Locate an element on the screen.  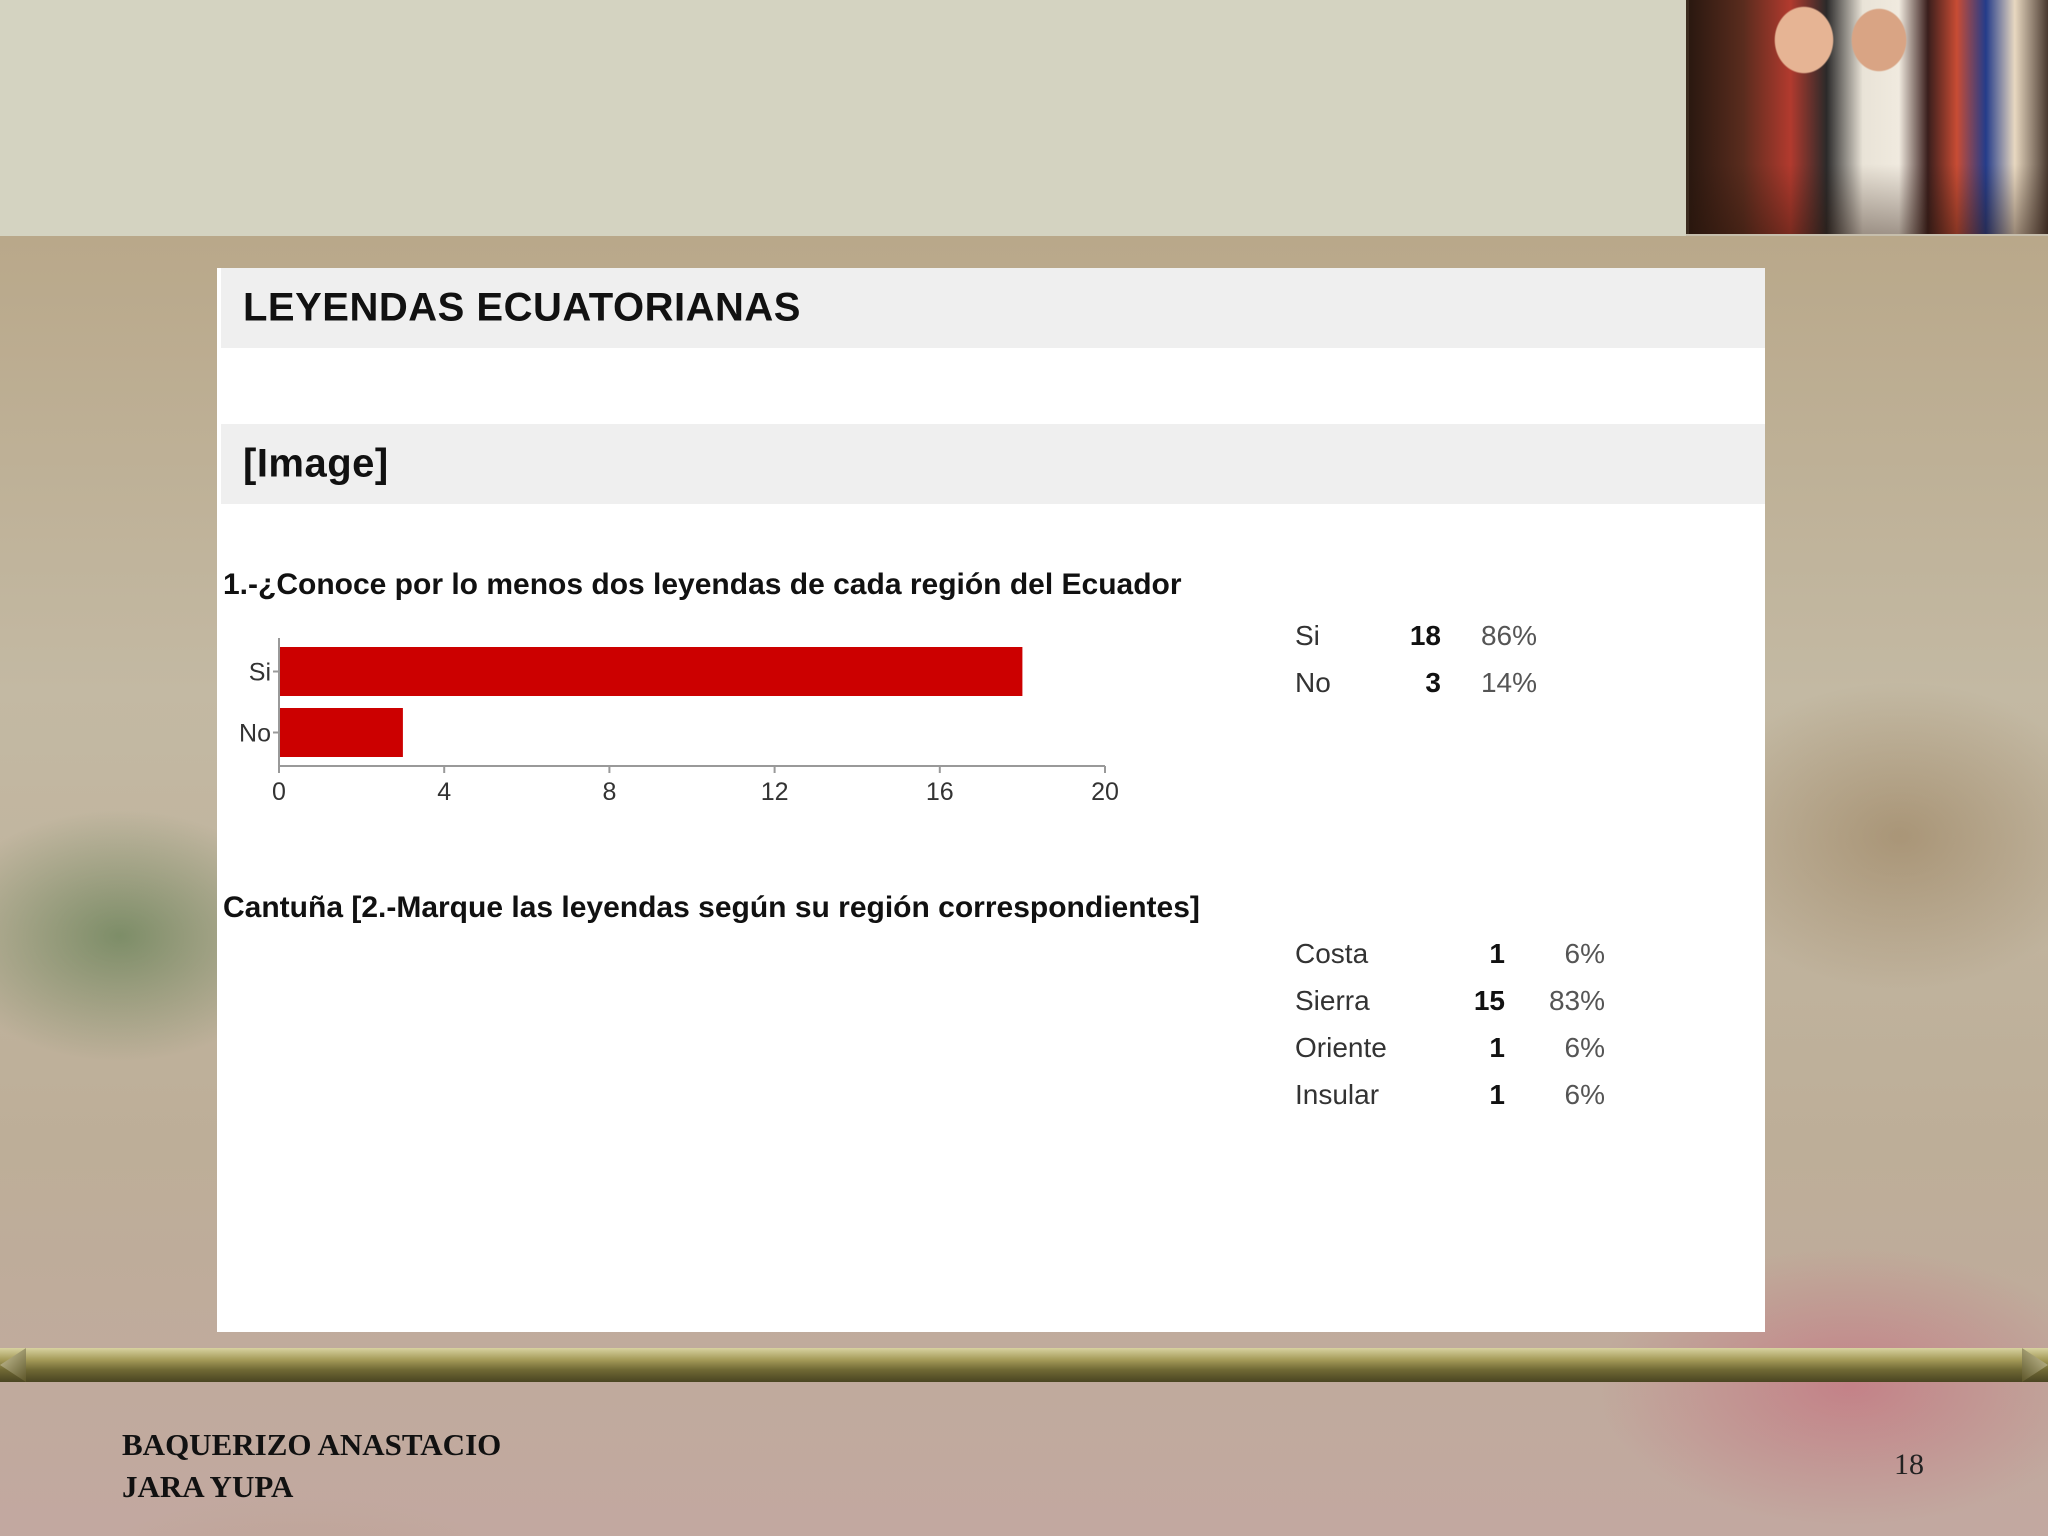
summary-label: Insular is located at coordinates (1337, 1094).